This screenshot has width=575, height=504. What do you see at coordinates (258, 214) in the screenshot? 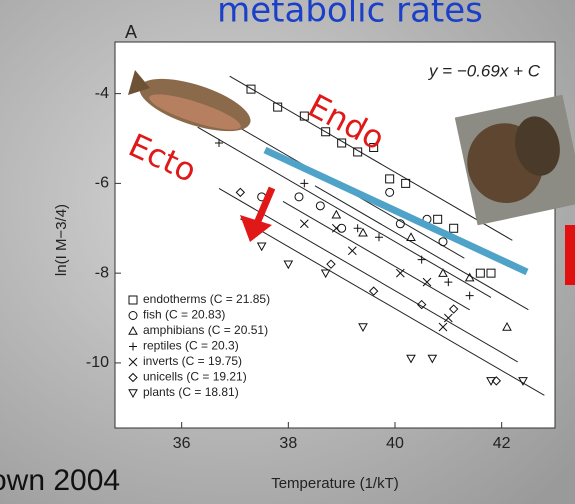
I see `red-arrow` at bounding box center [258, 214].